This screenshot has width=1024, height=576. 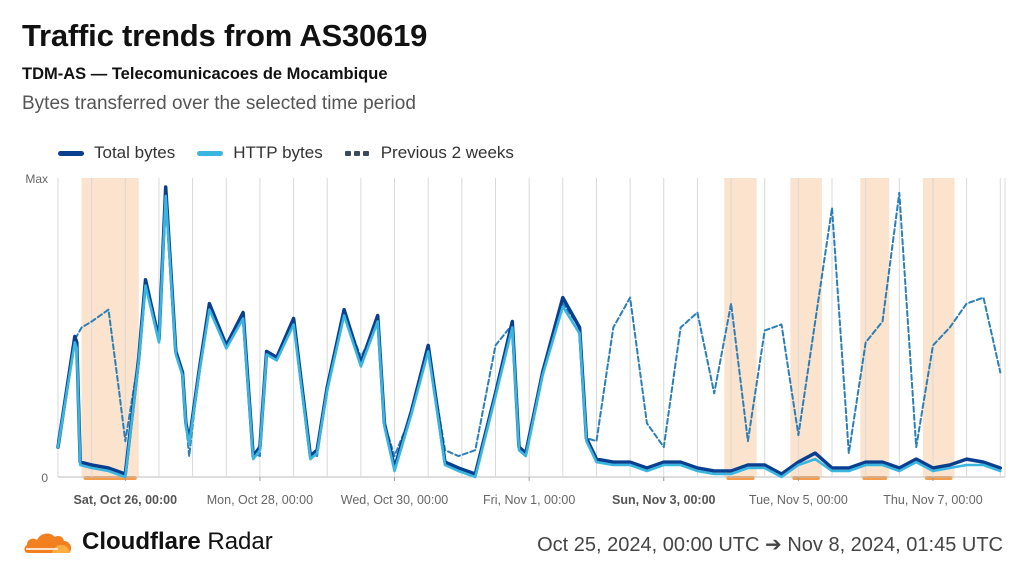 I want to click on x-tick-label: Wed, Oct 30, 00:00, so click(x=395, y=500).